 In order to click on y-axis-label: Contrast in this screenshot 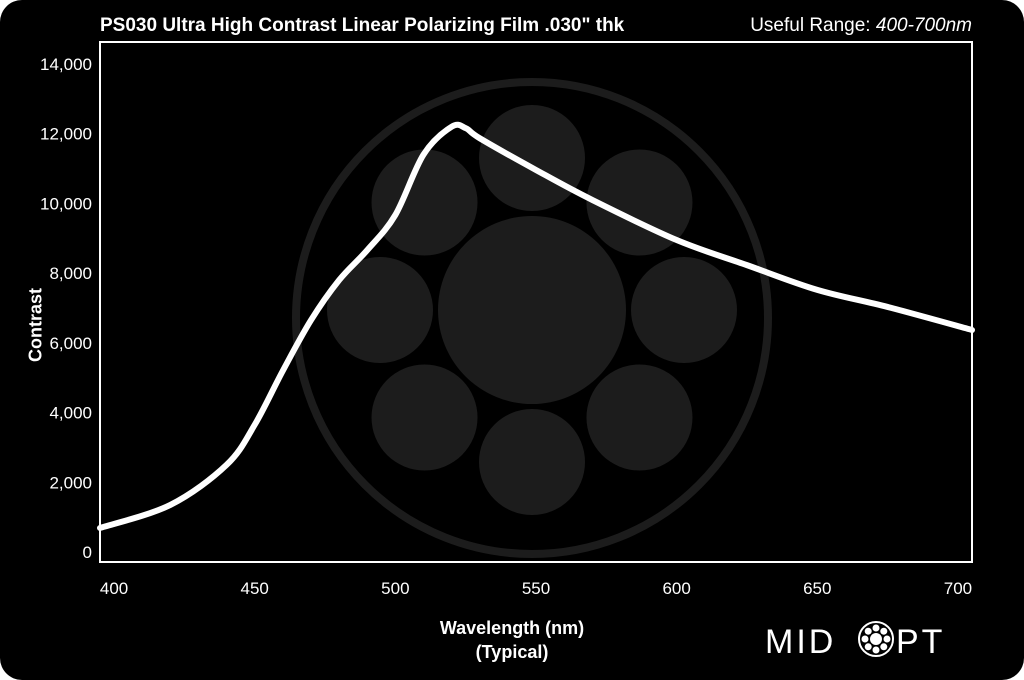, I will do `click(35, 325)`.